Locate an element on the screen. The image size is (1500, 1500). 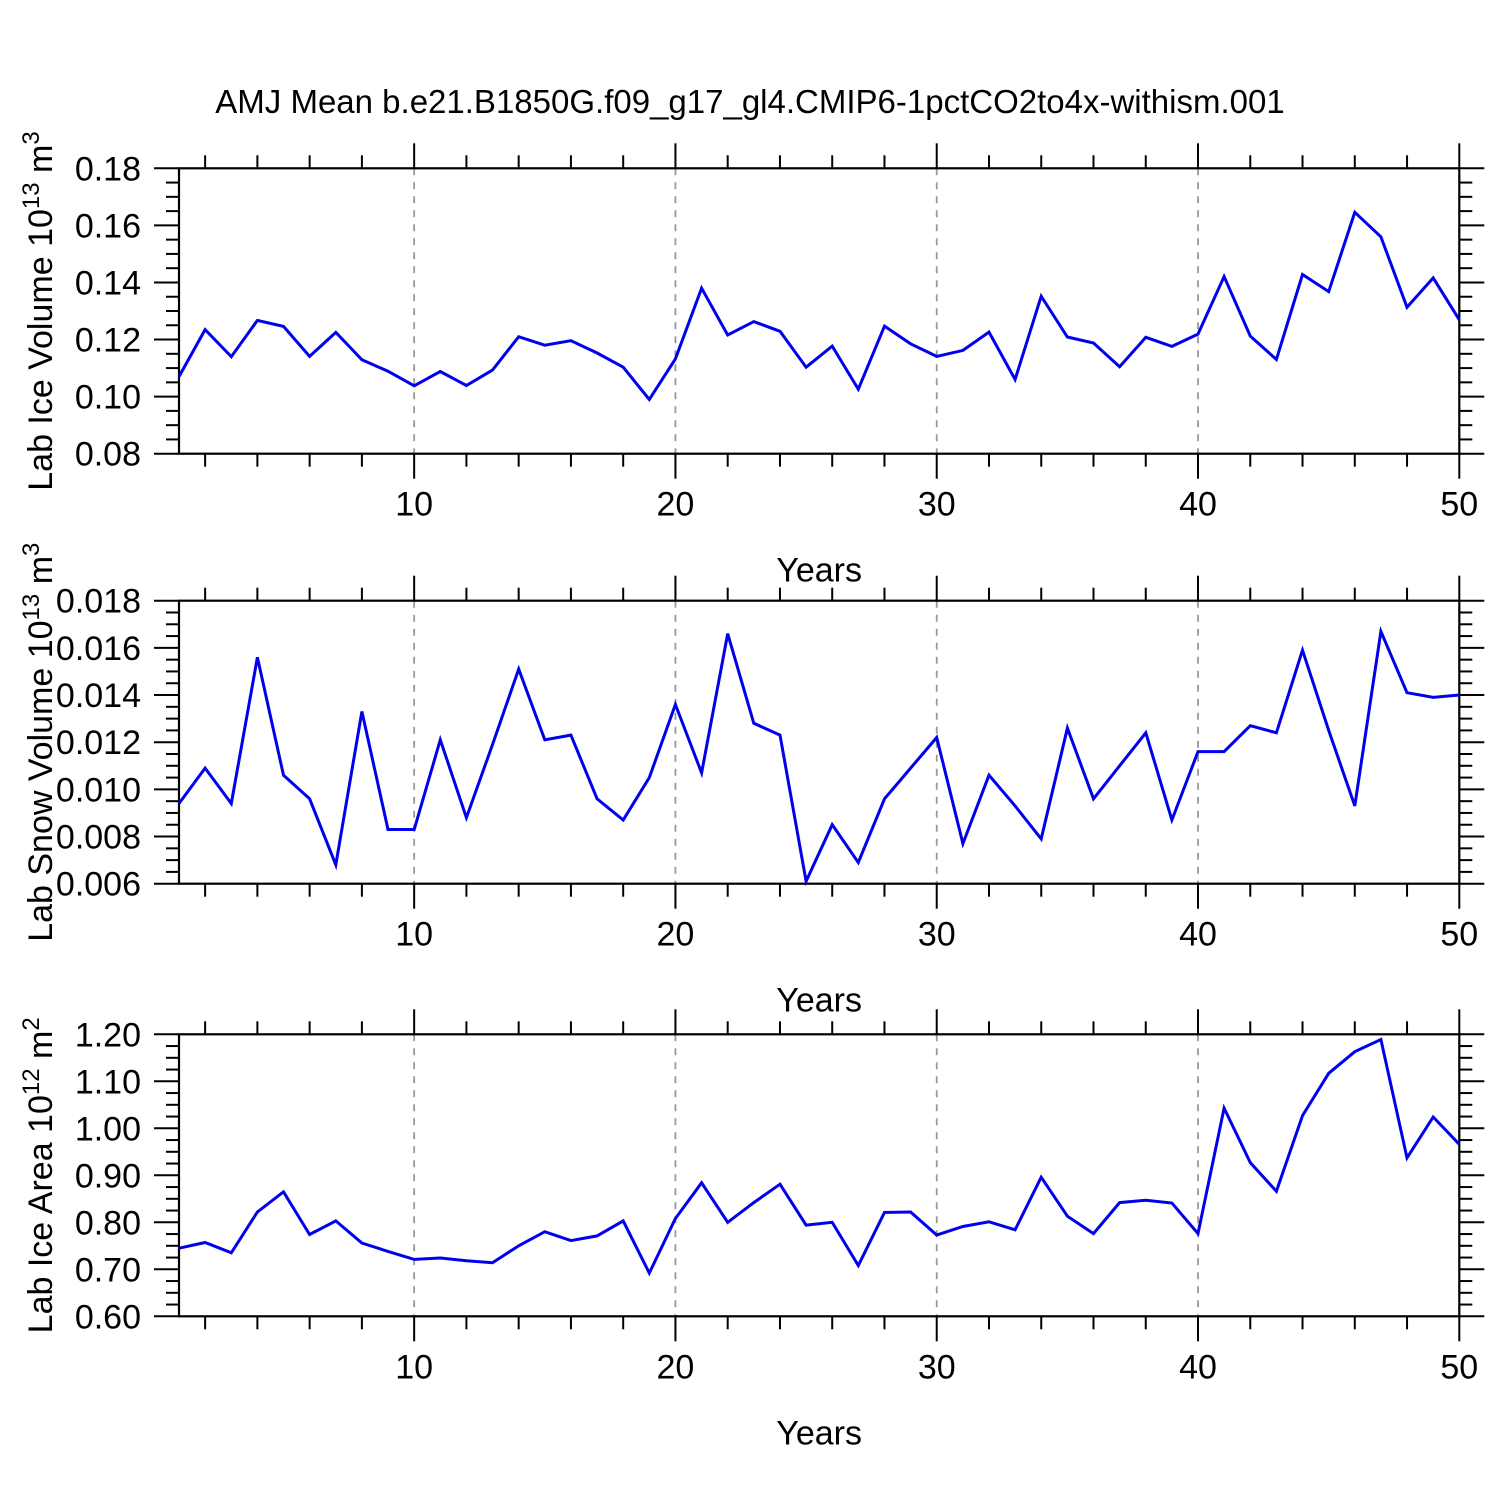
y-tick-label: 1.10 is located at coordinates (108, 1082).